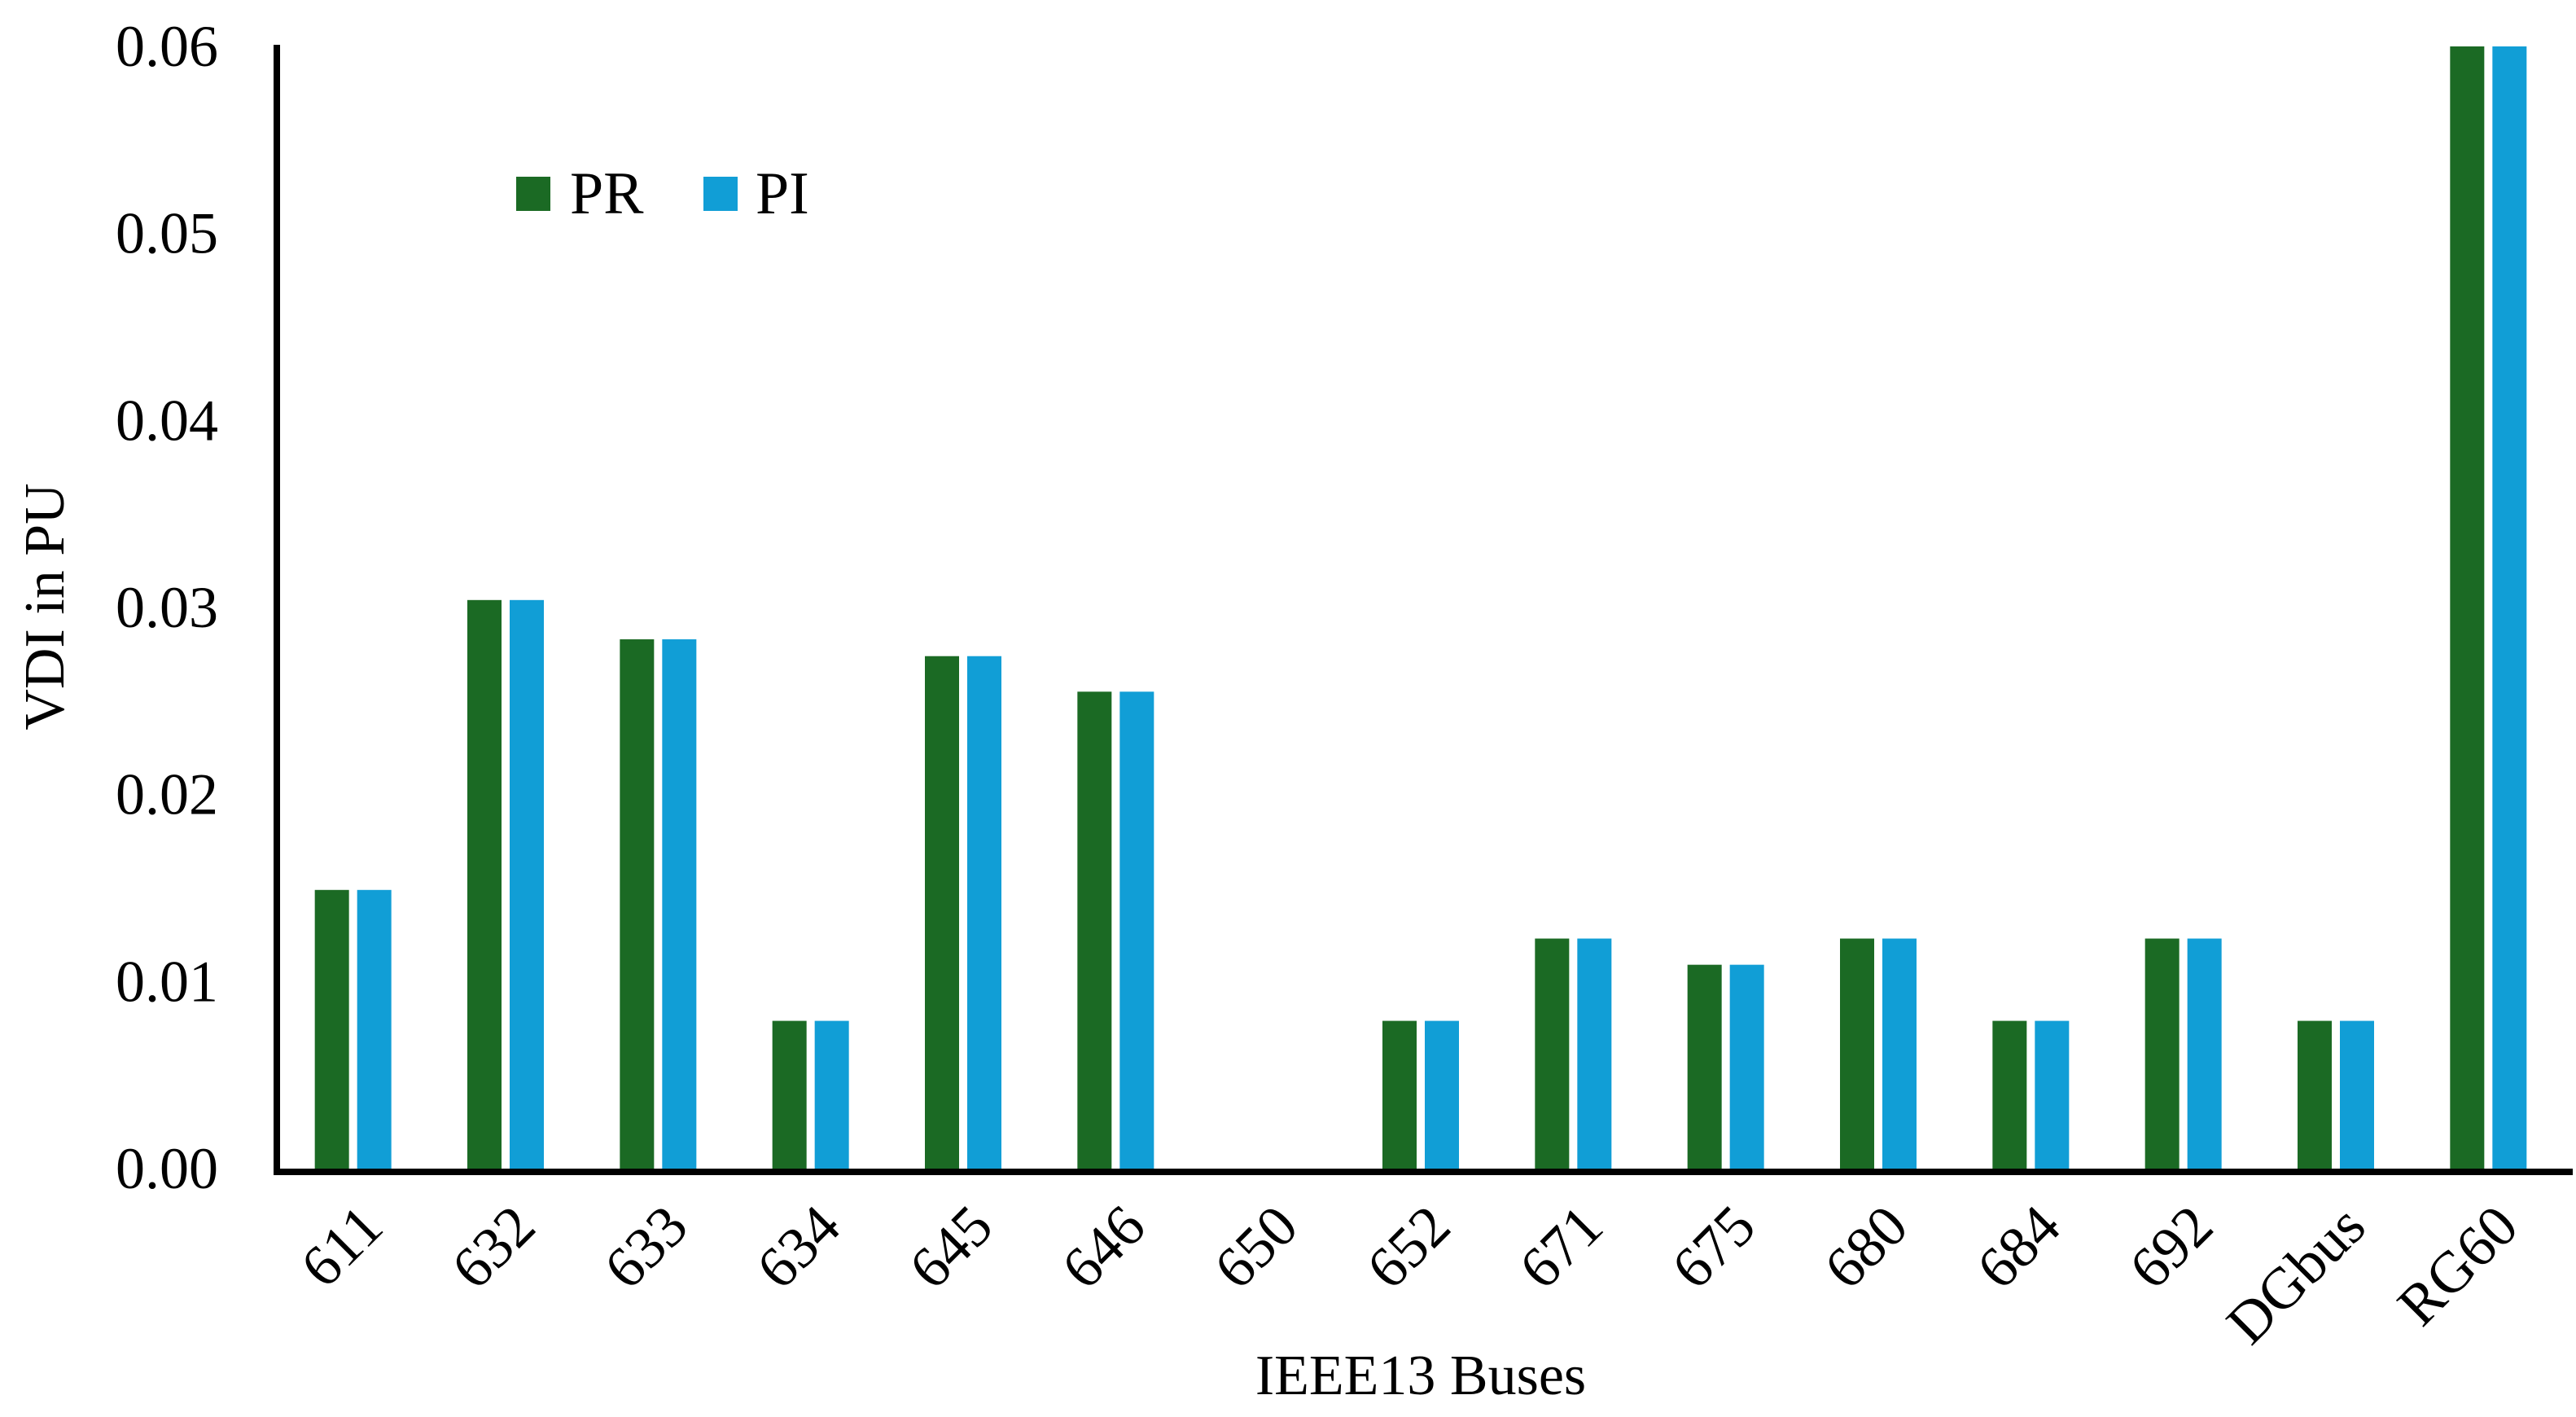 This screenshot has height=1417, width=2576. What do you see at coordinates (662, 194) in the screenshot?
I see `legend: PR PI` at bounding box center [662, 194].